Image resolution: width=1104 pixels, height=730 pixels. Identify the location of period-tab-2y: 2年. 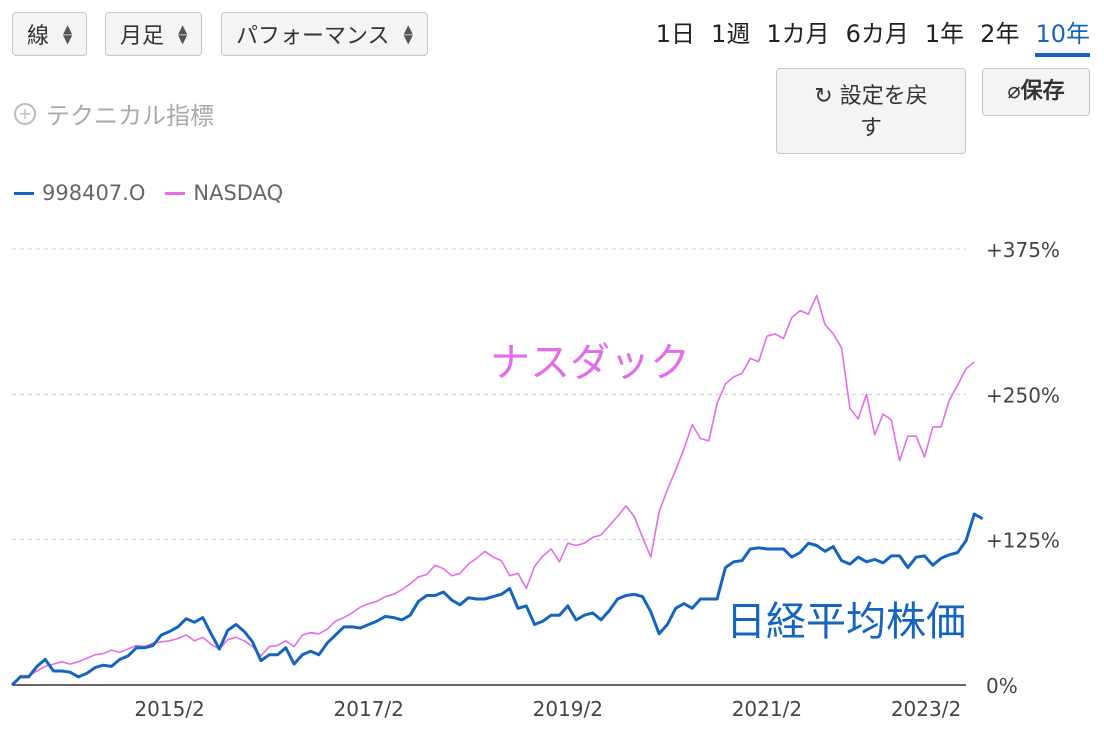
(1000, 34).